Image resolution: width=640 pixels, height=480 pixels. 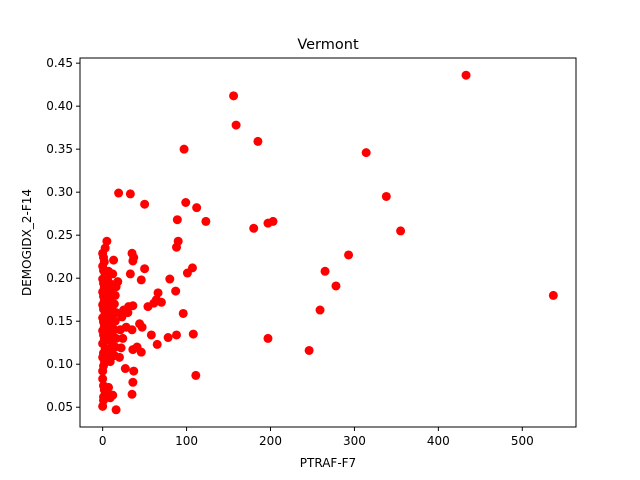 I want to click on x-axis-ticks: 0 100 200 300 400 500, so click(x=316, y=437).